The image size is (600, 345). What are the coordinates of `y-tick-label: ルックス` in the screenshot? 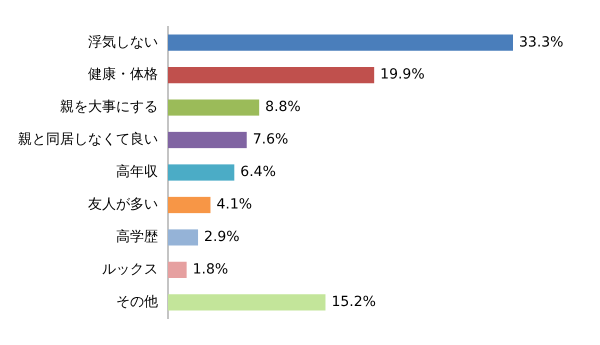 It's located at (130, 270).